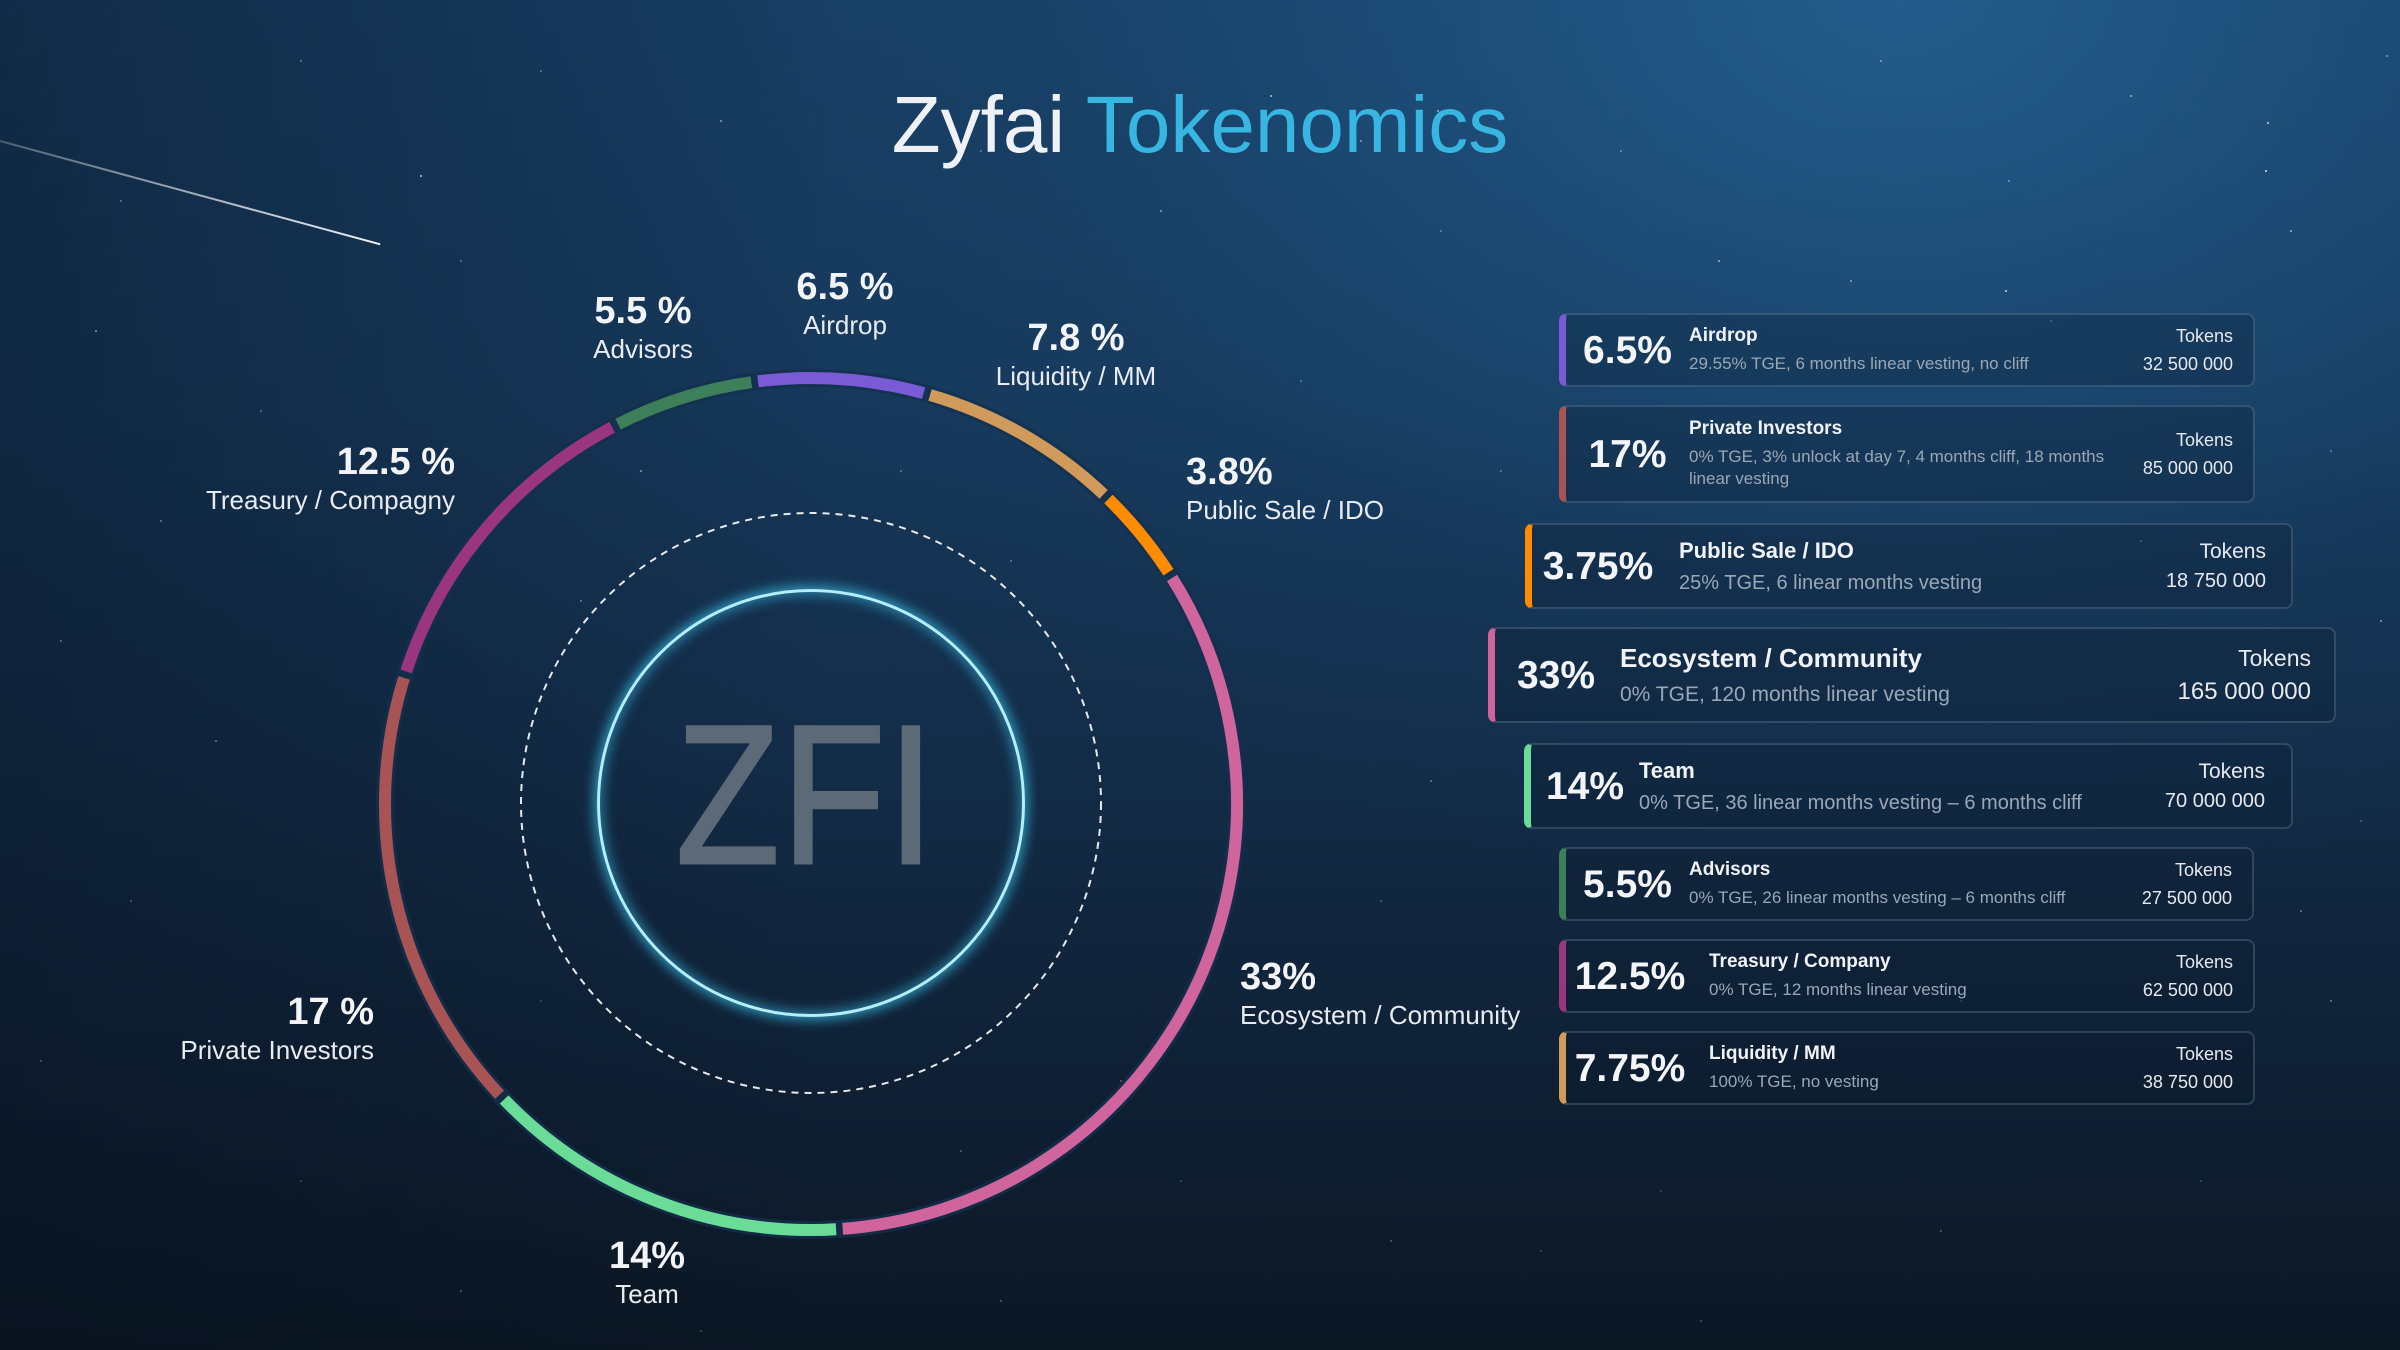  I want to click on glowing-center-ring, so click(811, 803).